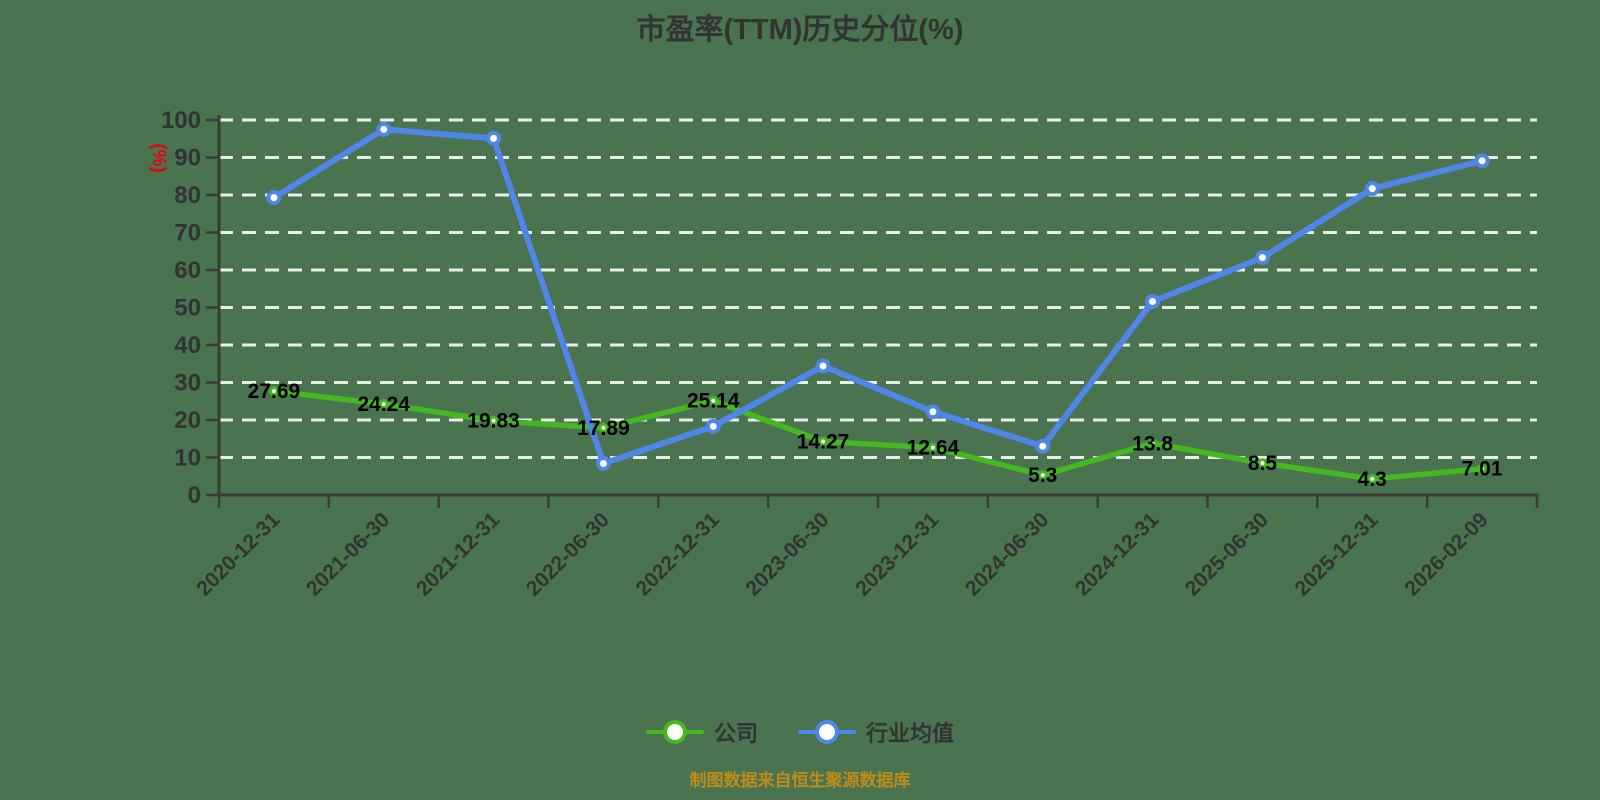 This screenshot has width=1600, height=800. I want to click on x-tick-label: 2024-06-30, so click(1007, 554).